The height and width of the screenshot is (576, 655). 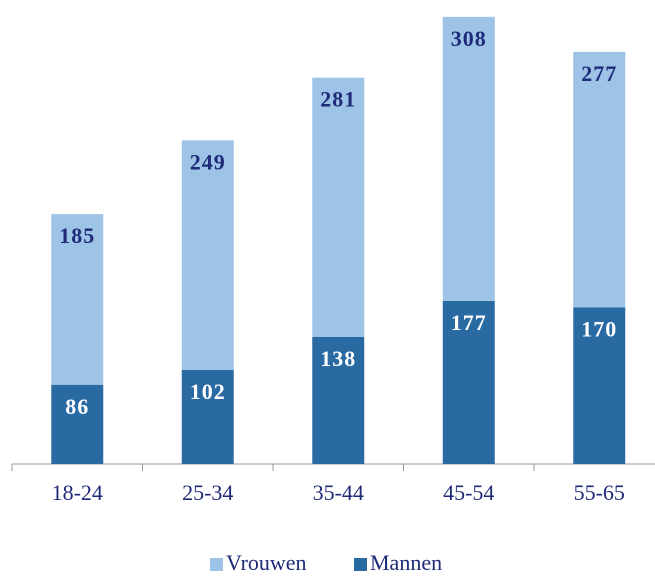 I want to click on value-label: 281, so click(x=338, y=99).